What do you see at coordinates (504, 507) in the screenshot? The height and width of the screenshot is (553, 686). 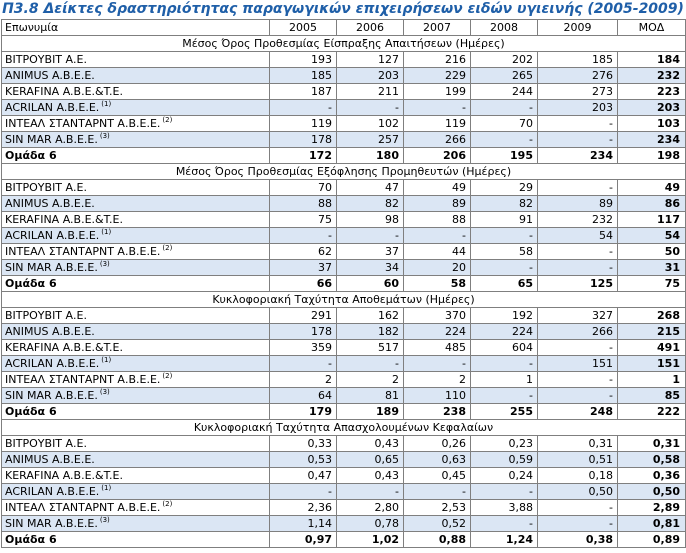 I see `value-cell: 3,88` at bounding box center [504, 507].